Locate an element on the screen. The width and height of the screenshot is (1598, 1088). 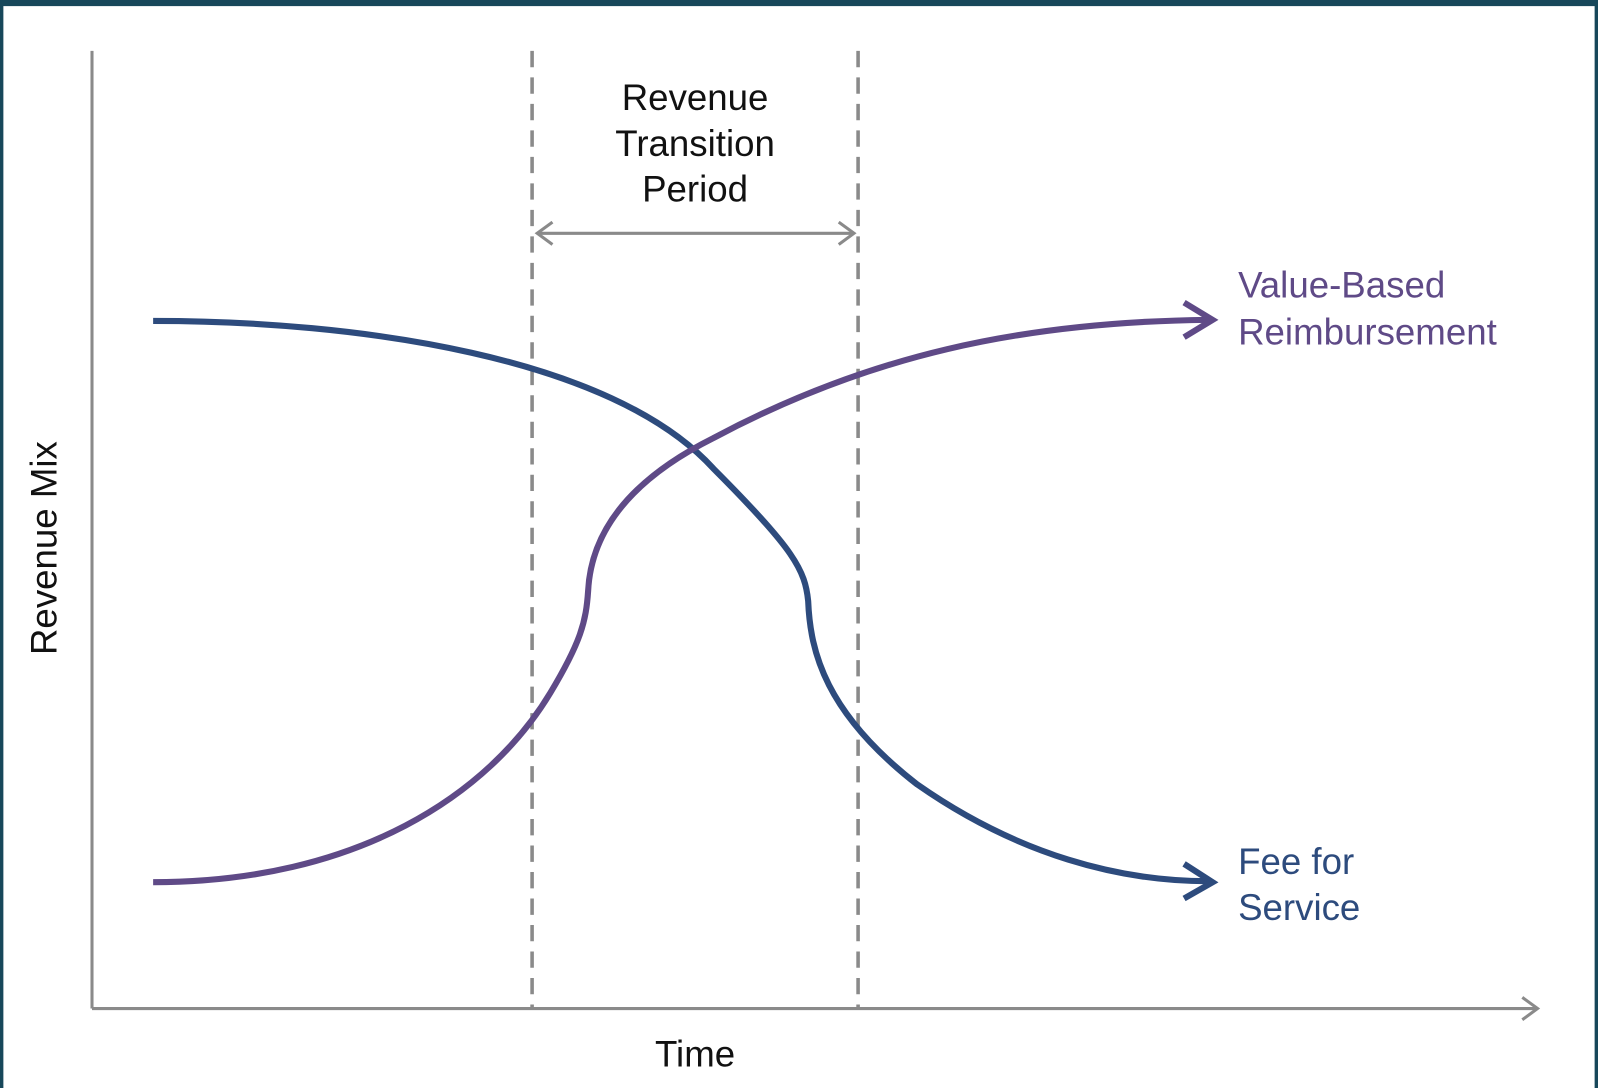
period-arrow-left is located at coordinates (544, 233).